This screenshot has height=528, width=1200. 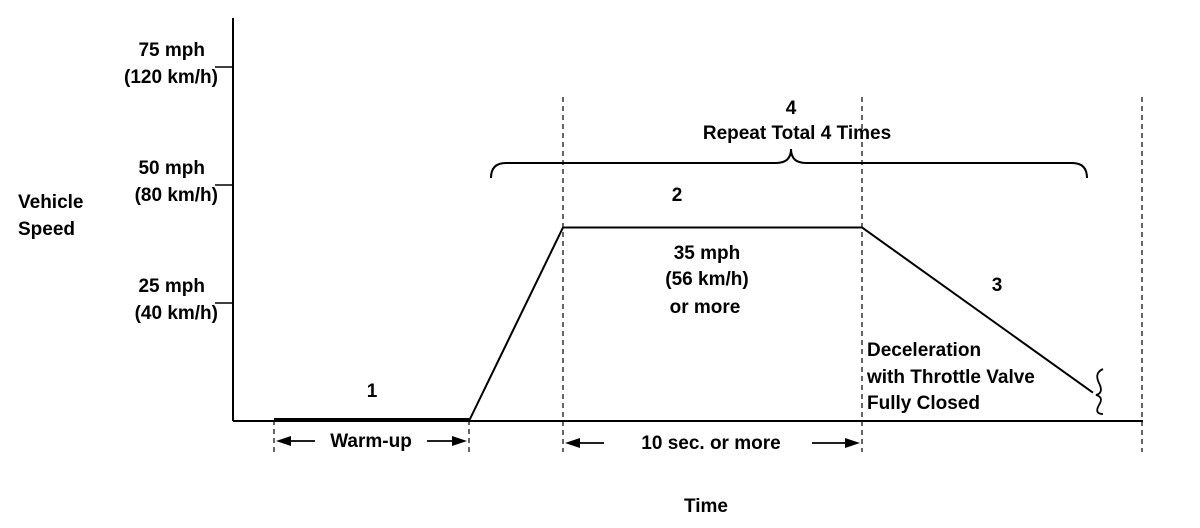 I want to click on decel-text-line2: with Throttle Valve, so click(x=950, y=377).